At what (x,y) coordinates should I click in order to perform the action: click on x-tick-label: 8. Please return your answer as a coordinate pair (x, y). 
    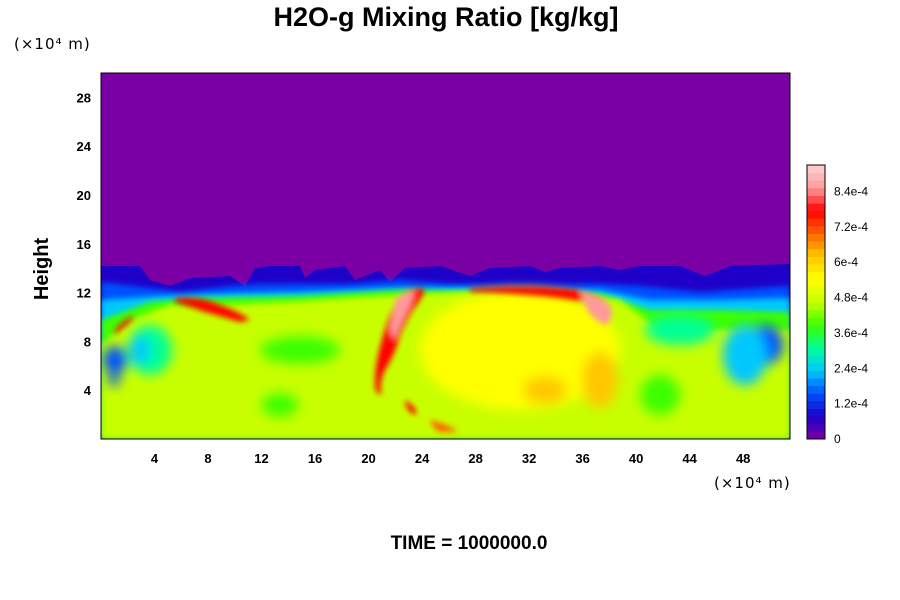
    Looking at the image, I should click on (207, 458).